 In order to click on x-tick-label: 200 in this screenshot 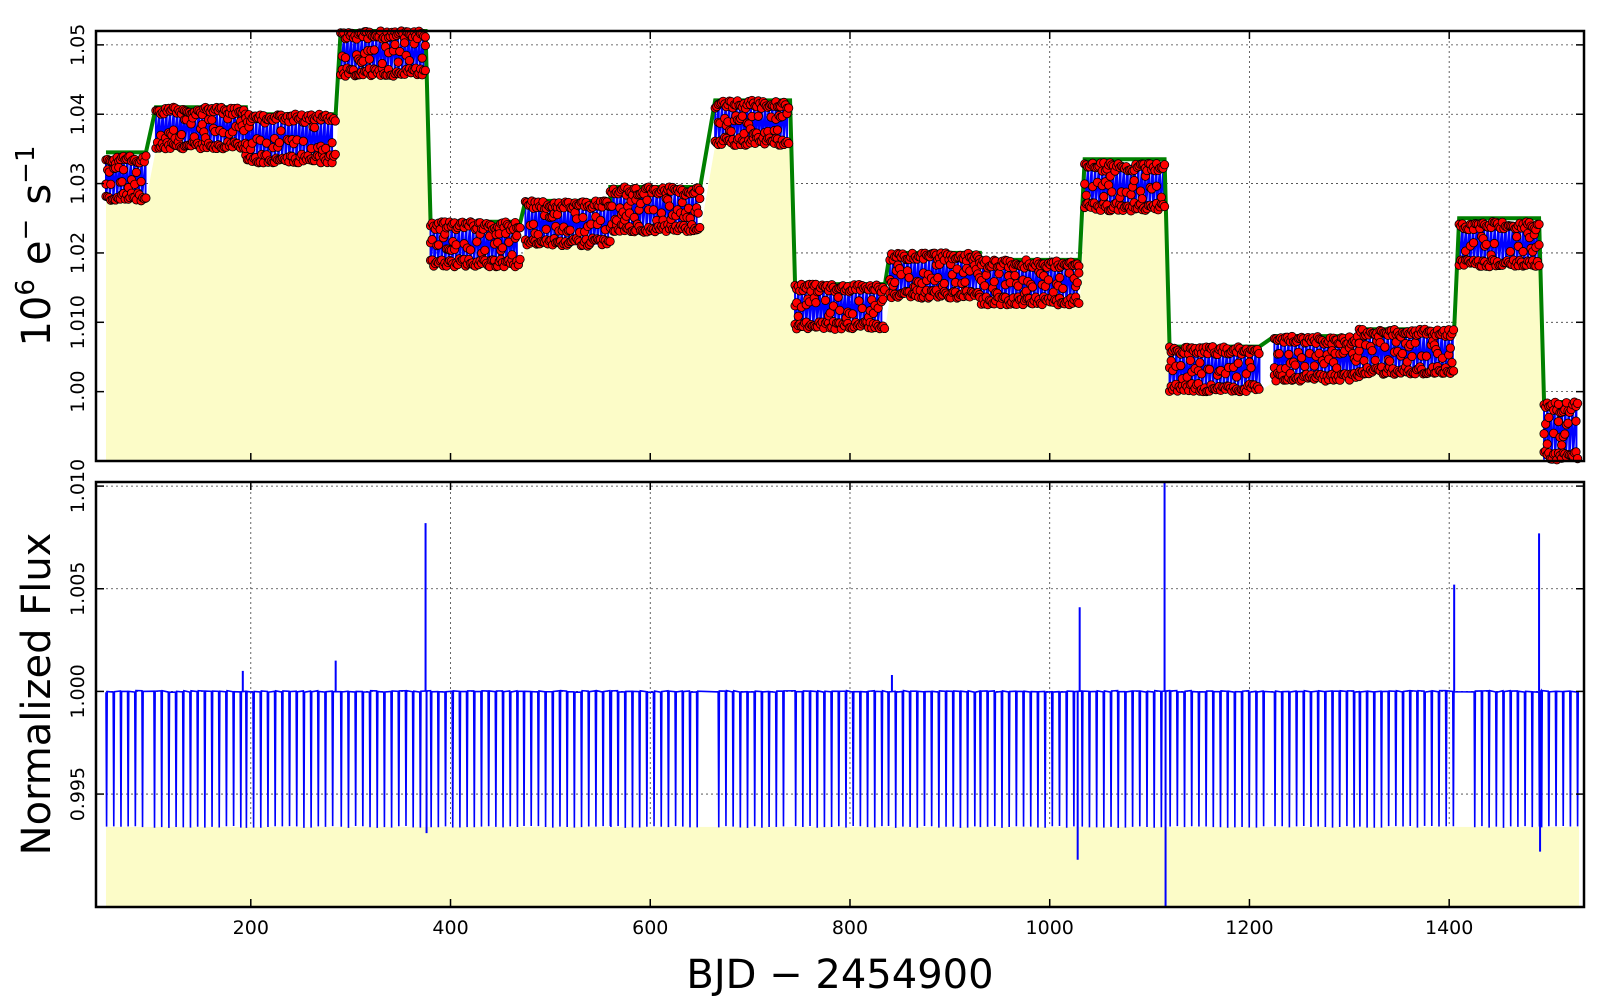, I will do `click(251, 928)`.